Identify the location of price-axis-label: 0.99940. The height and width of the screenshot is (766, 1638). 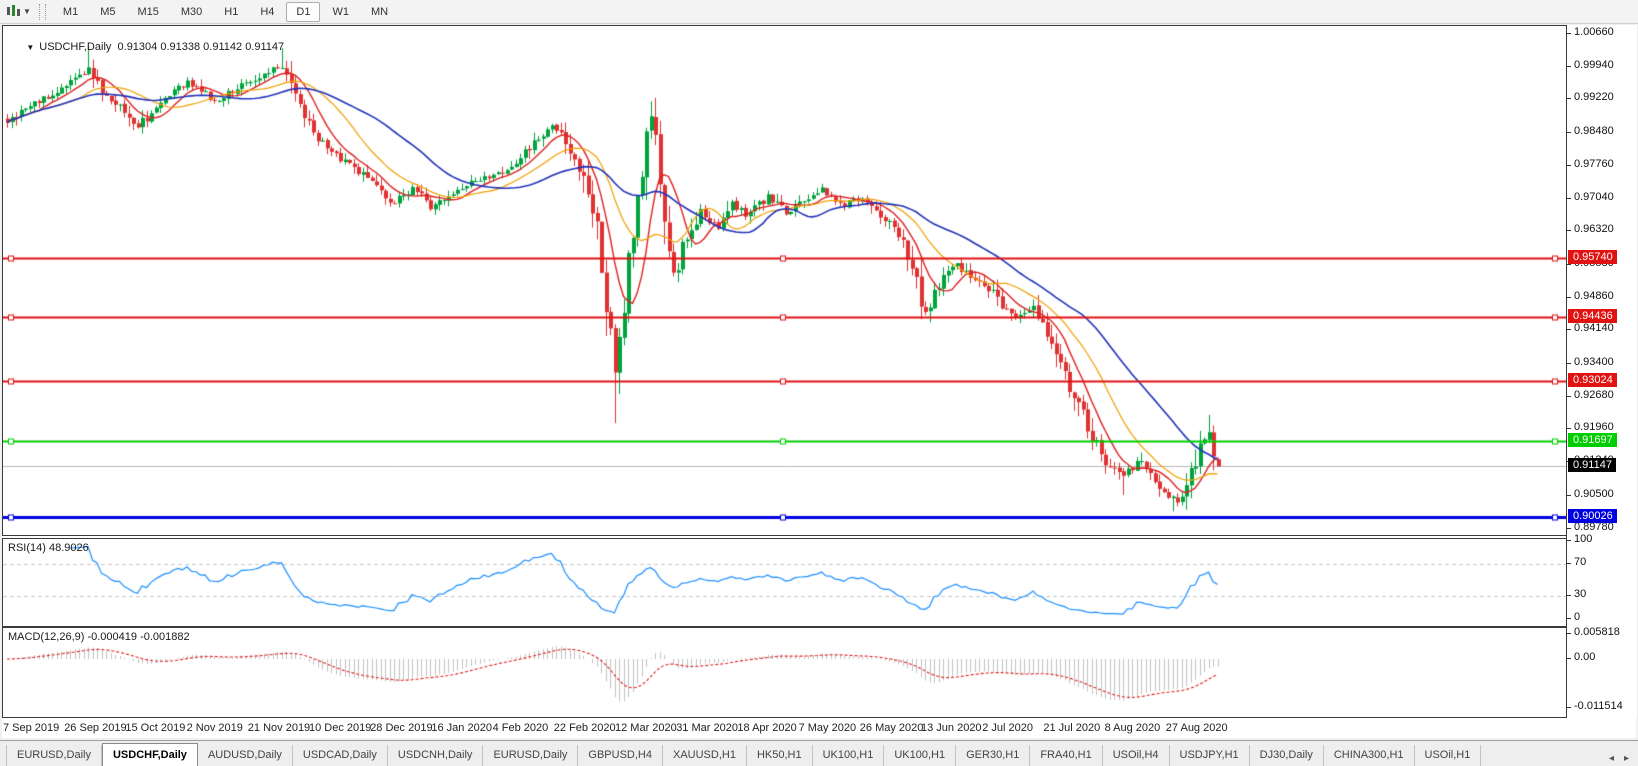
(1594, 65).